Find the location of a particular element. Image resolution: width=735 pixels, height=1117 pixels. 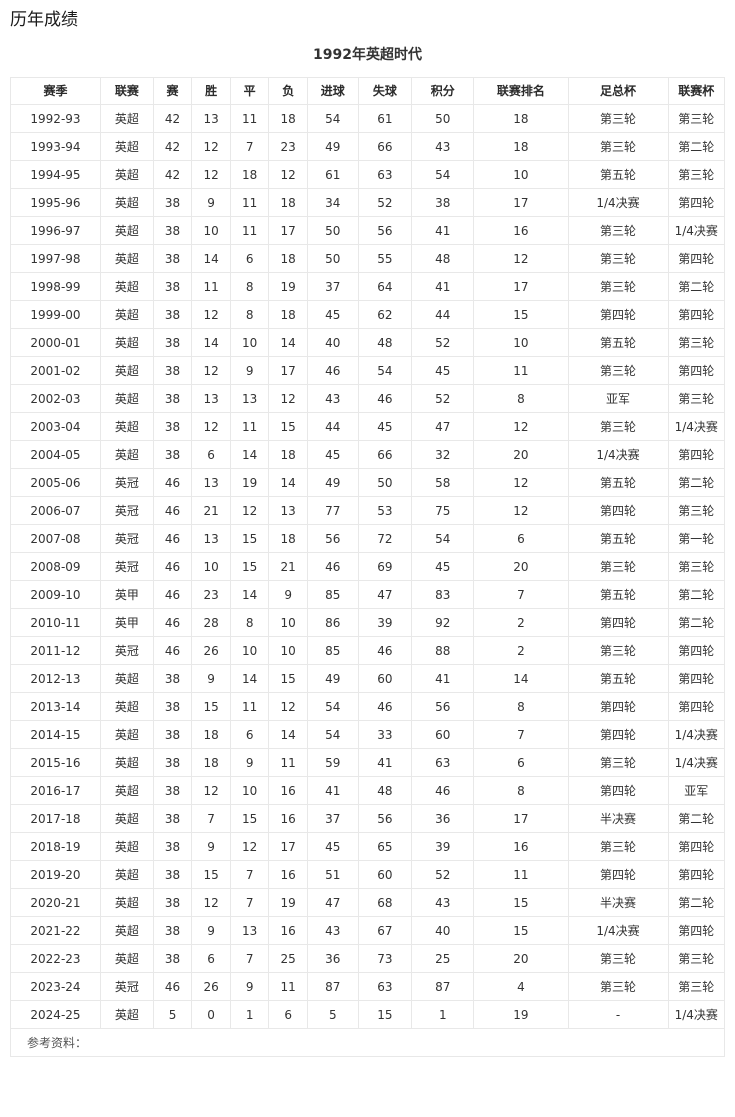

table-cell: 15 is located at coordinates (211, 874).